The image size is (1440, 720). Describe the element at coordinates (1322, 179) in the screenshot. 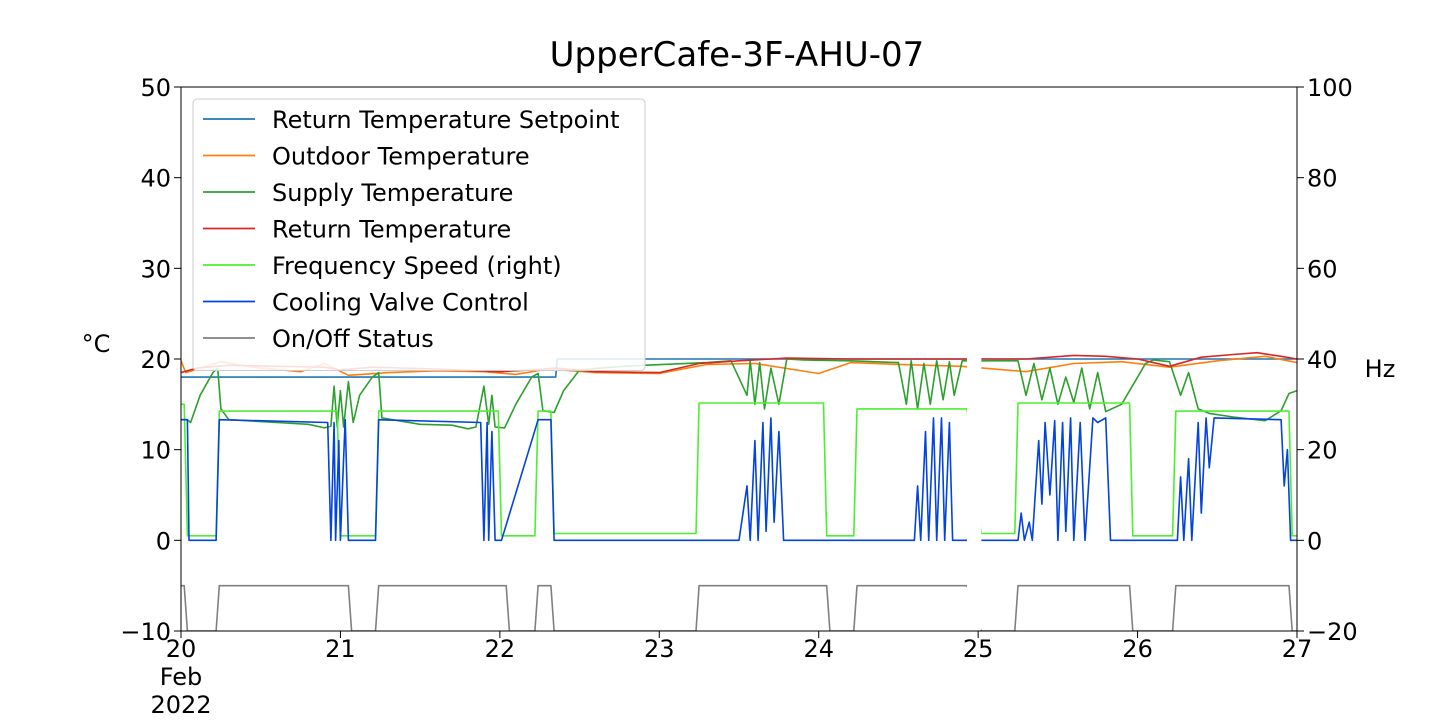

I see `y-right-tick-label: 80` at that location.